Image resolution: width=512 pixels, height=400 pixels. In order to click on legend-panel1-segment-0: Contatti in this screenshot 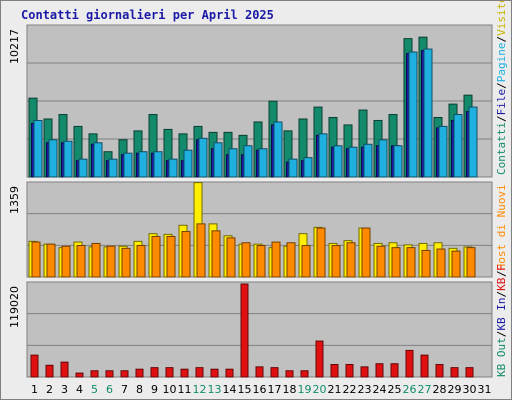, I will do `click(501, 148)`.